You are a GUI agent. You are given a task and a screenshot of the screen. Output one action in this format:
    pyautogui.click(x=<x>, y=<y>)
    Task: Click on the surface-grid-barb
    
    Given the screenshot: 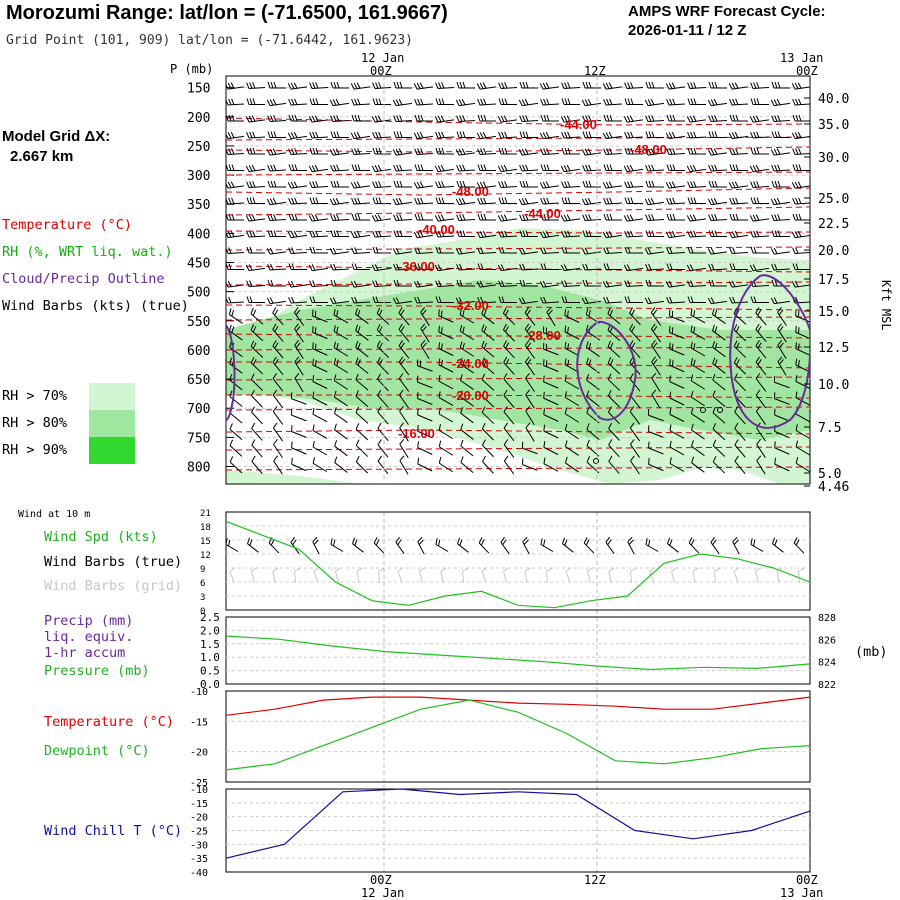 What is the action you would take?
    pyautogui.click(x=717, y=576)
    